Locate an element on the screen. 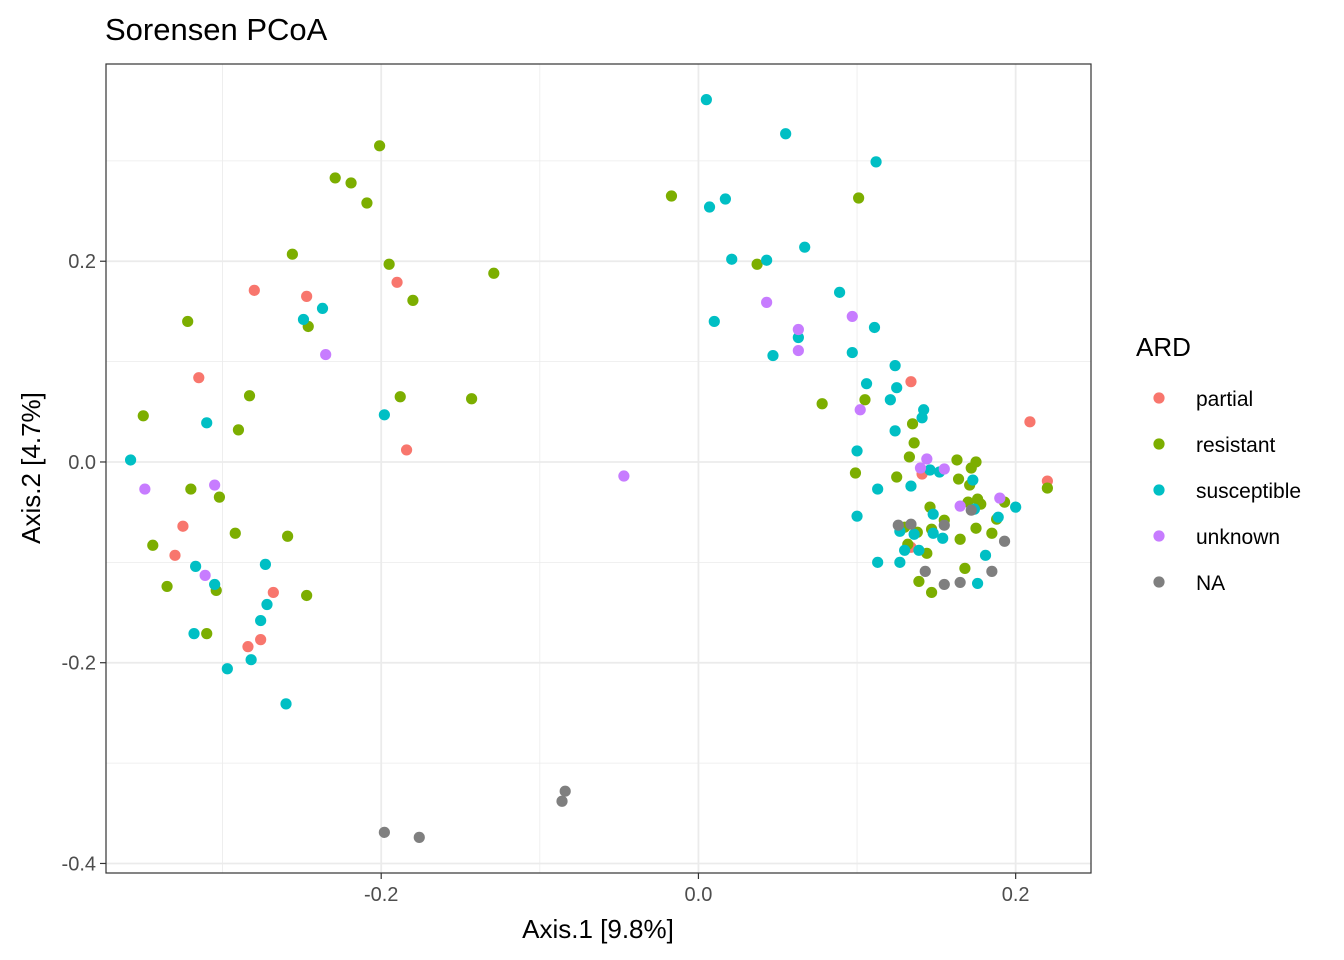  legend-label: unknown is located at coordinates (1238, 537).